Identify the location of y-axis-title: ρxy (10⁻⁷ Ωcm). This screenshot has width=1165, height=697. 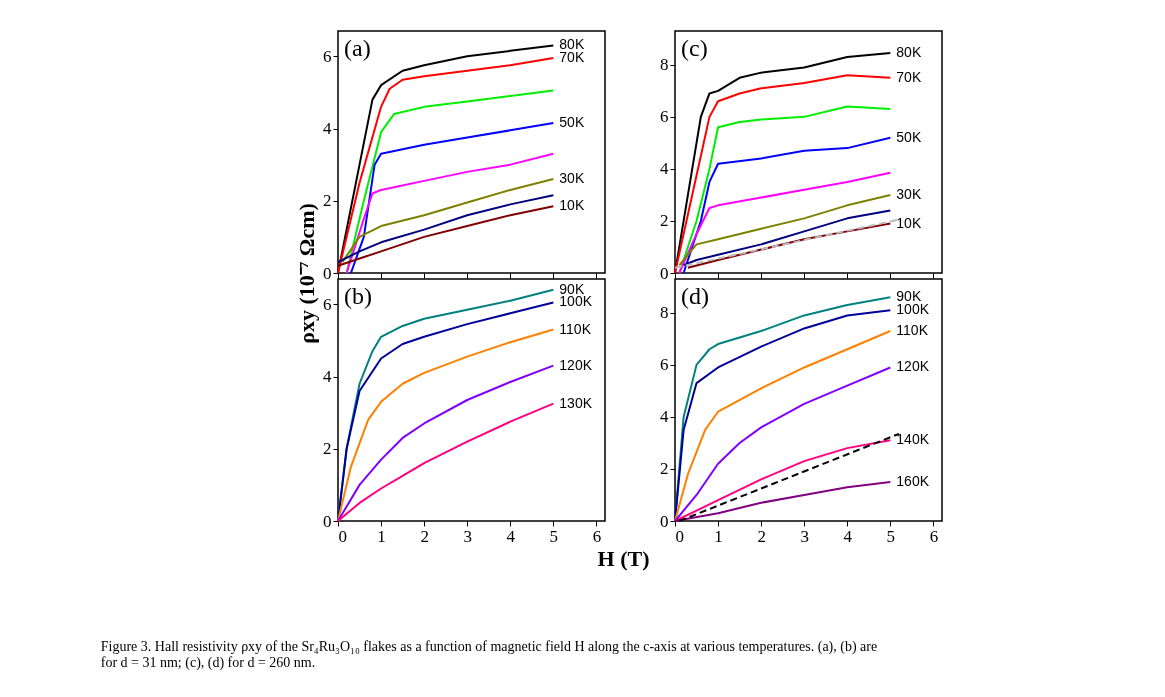
(306, 273).